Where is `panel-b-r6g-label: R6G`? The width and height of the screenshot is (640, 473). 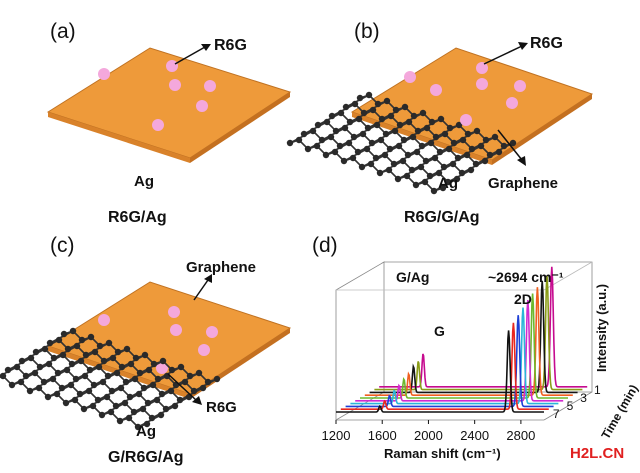 panel-b-r6g-label: R6G is located at coordinates (546, 43).